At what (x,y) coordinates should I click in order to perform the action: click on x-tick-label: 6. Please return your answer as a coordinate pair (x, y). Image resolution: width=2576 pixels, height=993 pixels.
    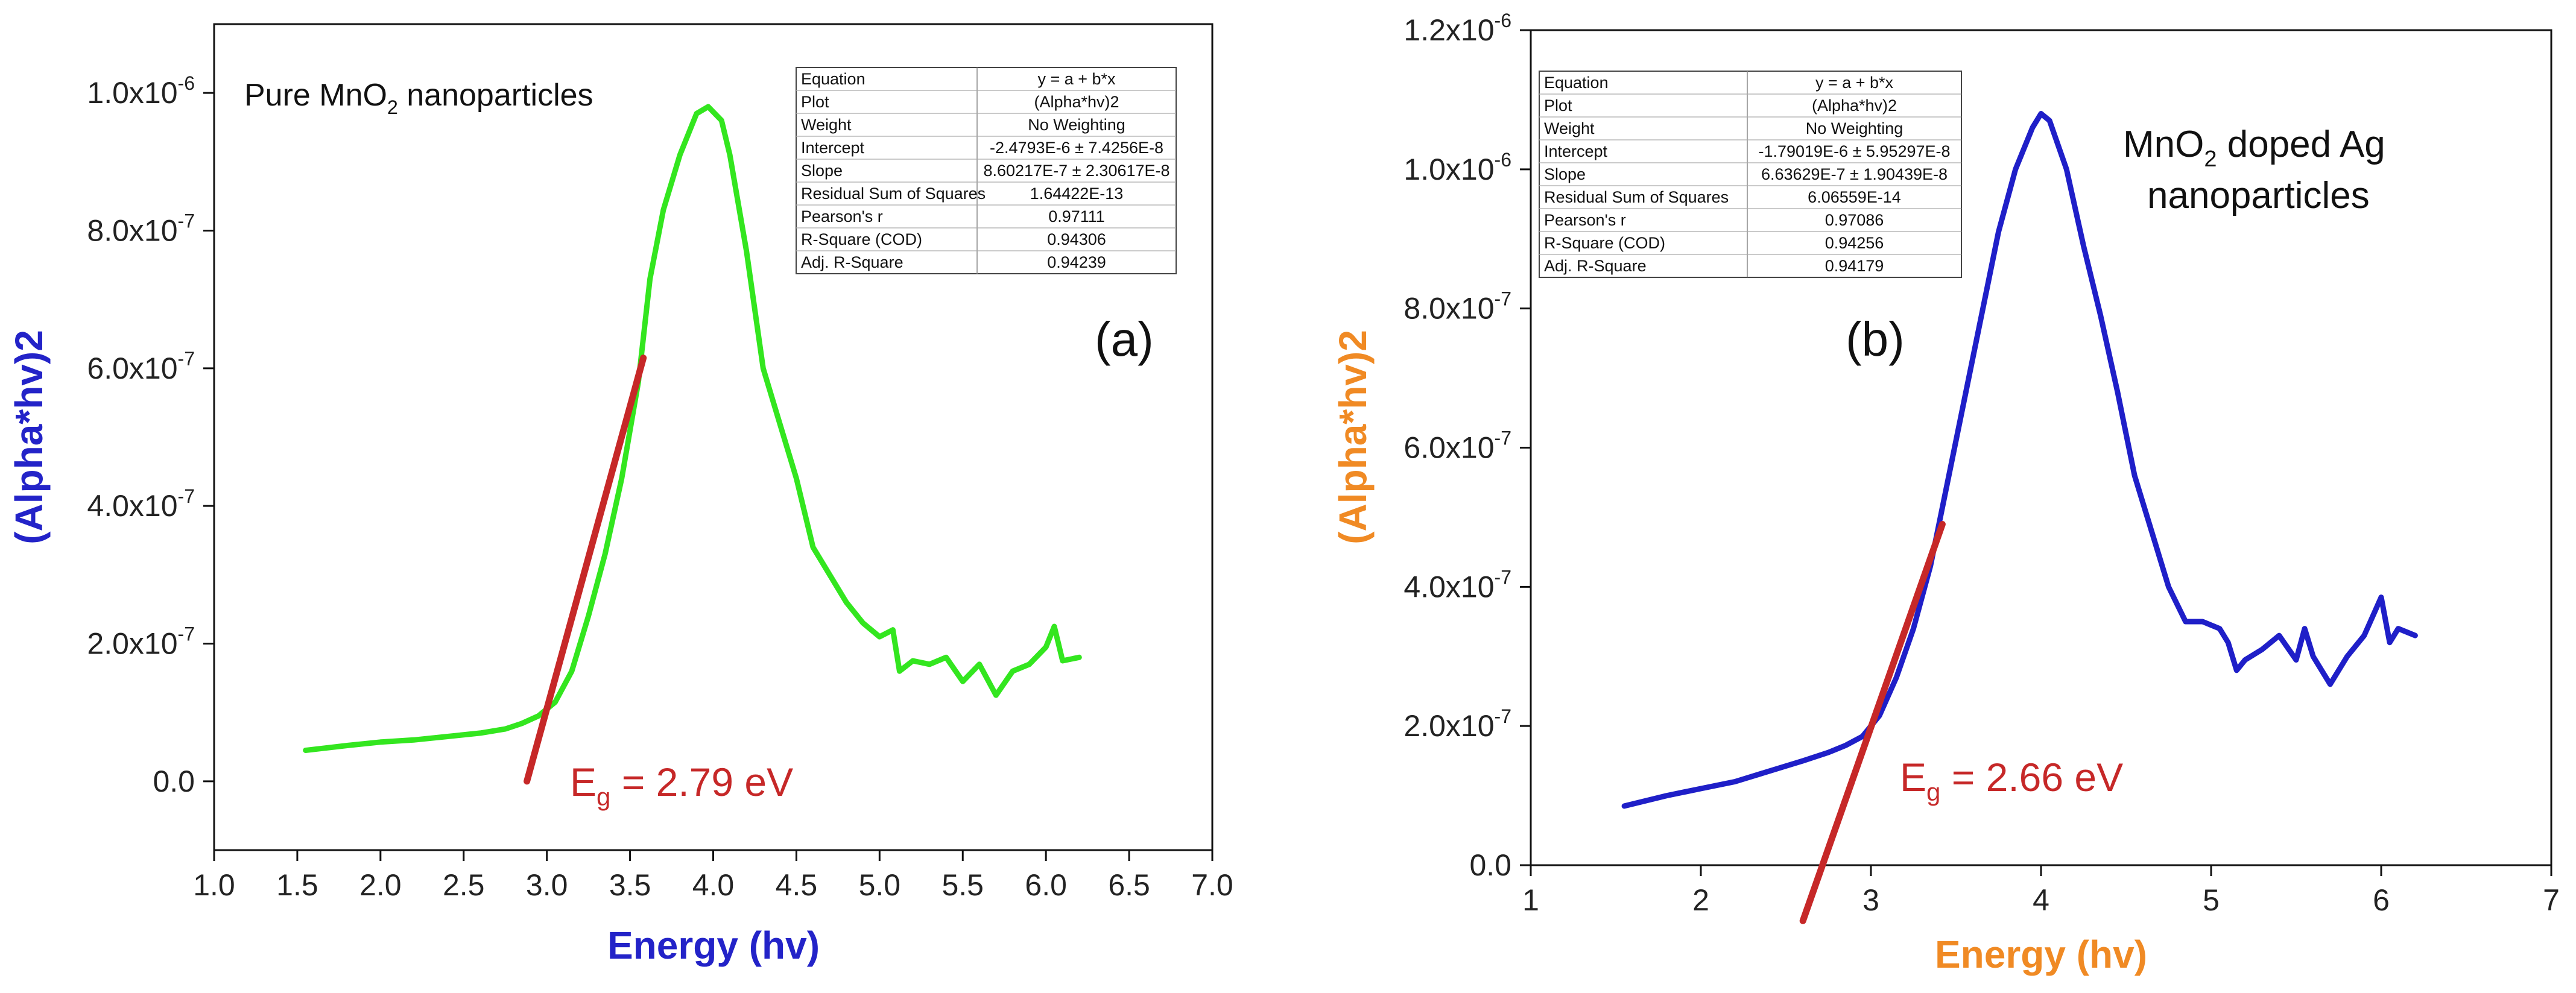
    Looking at the image, I should click on (2381, 900).